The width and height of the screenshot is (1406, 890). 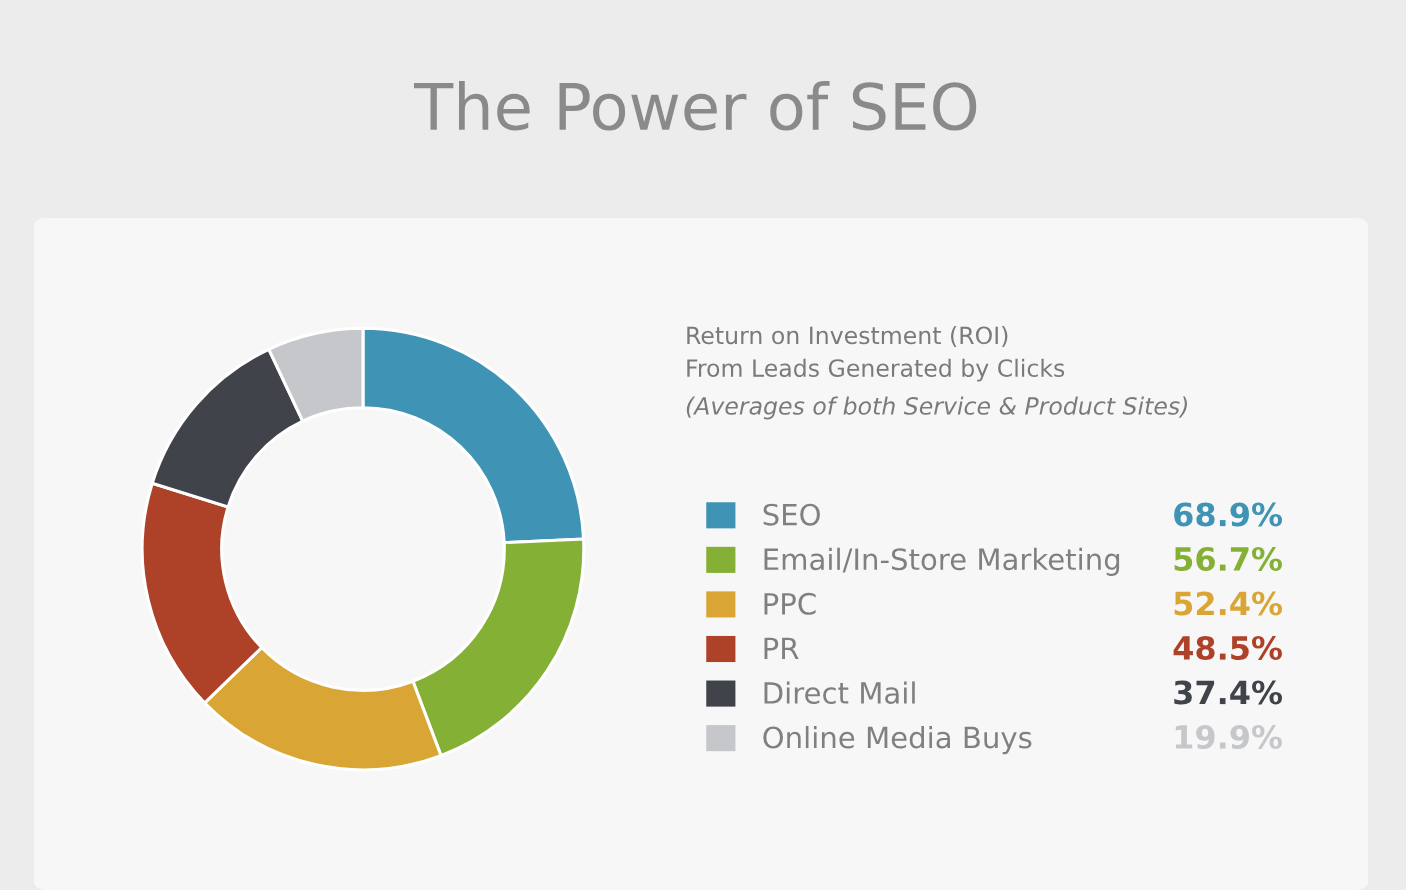 I want to click on legend-title: Return on Investment (ROI) From Leads Generated by Clicks, so click(x=876, y=354).